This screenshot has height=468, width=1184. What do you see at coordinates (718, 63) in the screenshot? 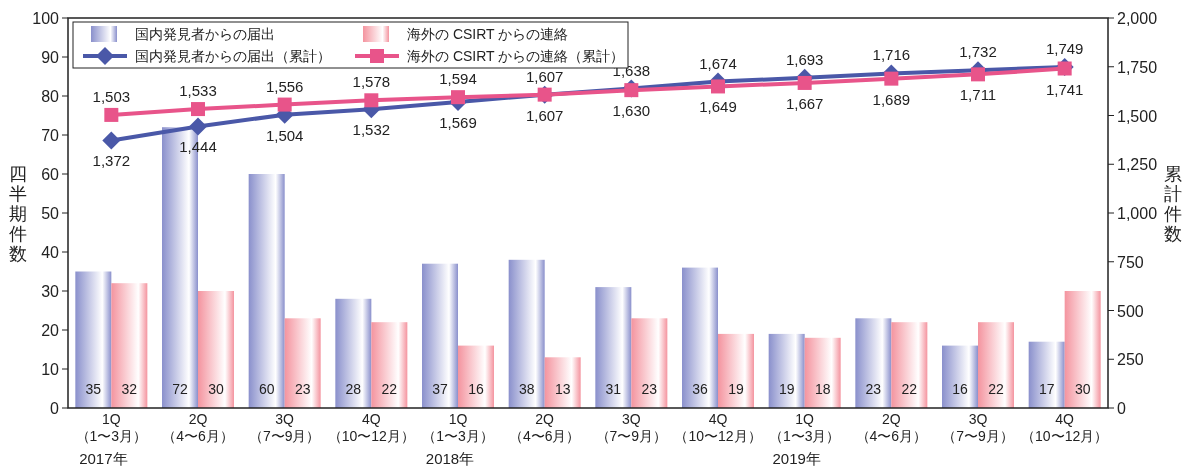
I see `data-label: 1,674` at bounding box center [718, 63].